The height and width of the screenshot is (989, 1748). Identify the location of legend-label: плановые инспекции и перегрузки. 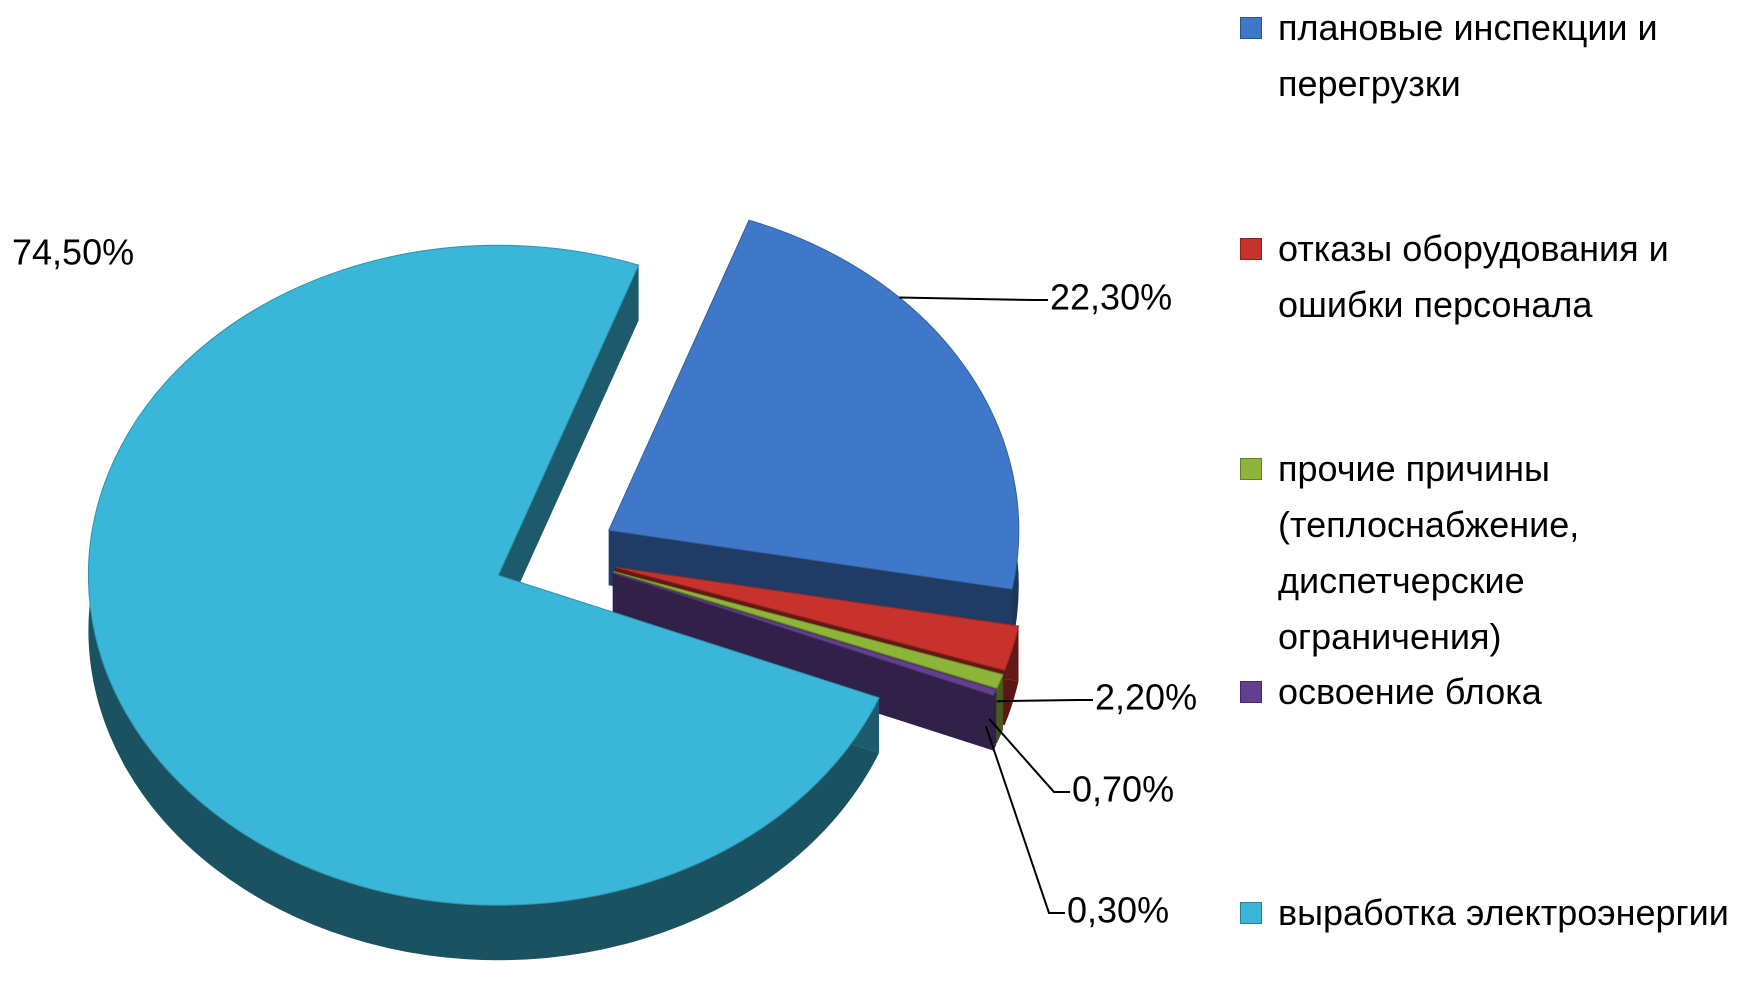
(1468, 55).